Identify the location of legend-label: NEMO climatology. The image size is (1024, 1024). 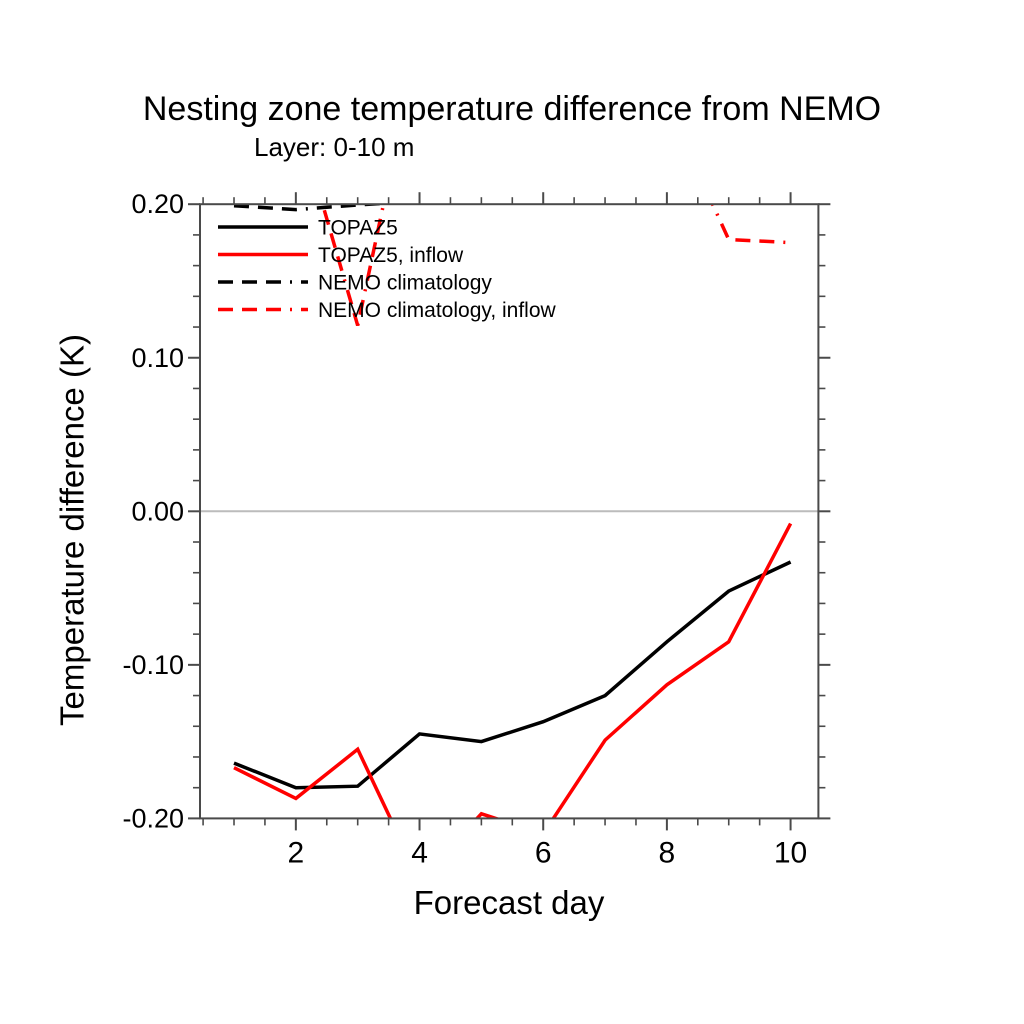
(405, 283).